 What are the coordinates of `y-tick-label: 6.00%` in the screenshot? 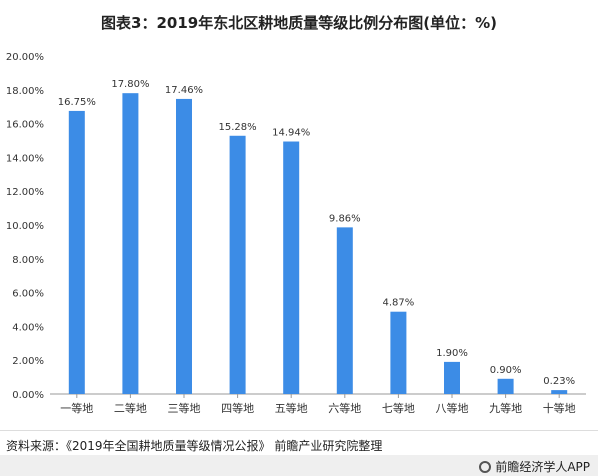 It's located at (28, 294).